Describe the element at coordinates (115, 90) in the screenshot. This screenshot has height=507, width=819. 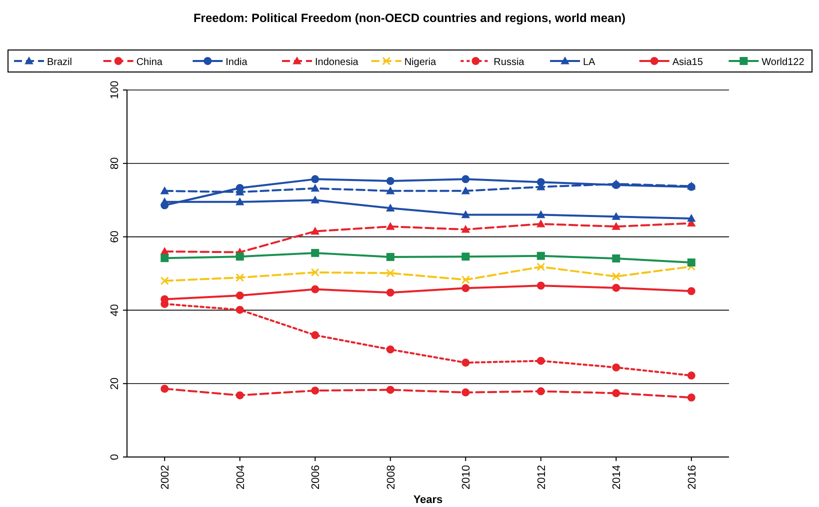
I see `y-tick-label: 100` at that location.